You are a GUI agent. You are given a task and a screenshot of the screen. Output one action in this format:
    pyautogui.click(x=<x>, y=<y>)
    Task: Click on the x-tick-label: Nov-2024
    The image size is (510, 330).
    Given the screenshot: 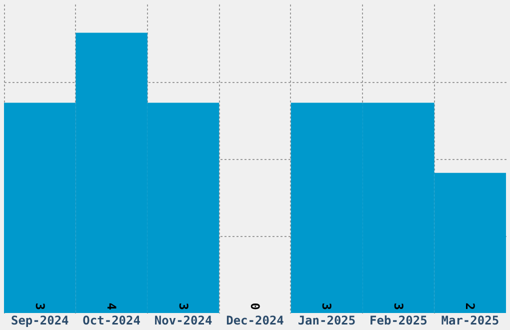 What is the action you would take?
    pyautogui.click(x=183, y=321)
    